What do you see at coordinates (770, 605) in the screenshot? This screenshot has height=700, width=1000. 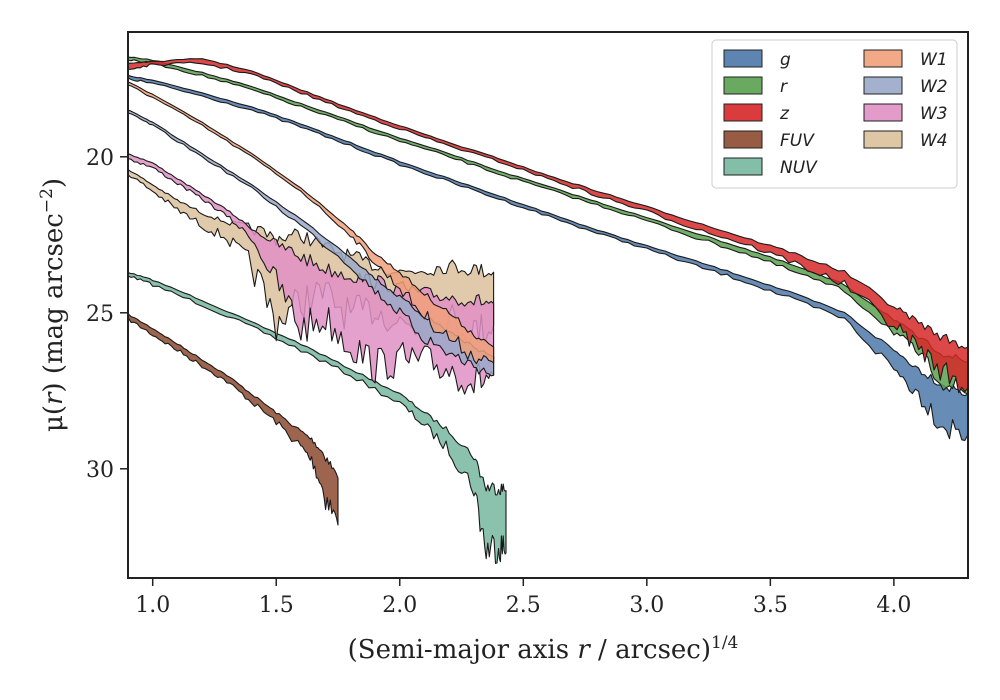 I see `x-tick-label: 3.5` at bounding box center [770, 605].